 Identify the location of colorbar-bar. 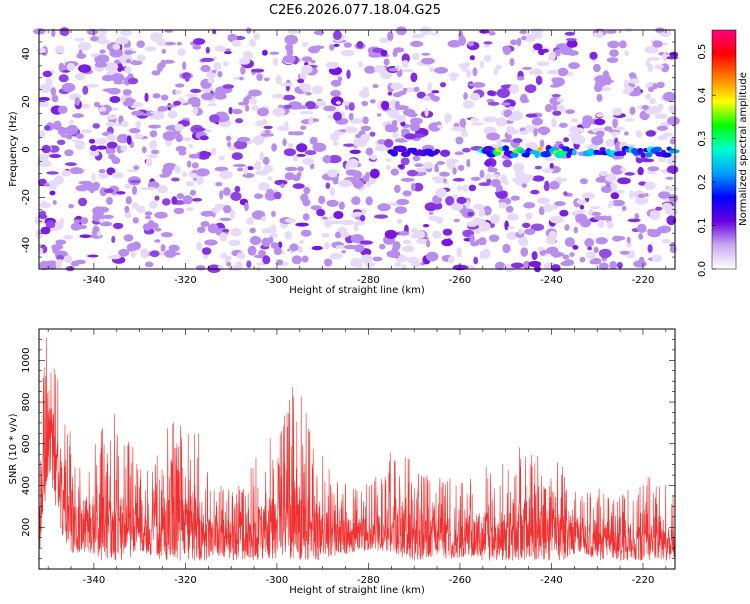
(724, 149).